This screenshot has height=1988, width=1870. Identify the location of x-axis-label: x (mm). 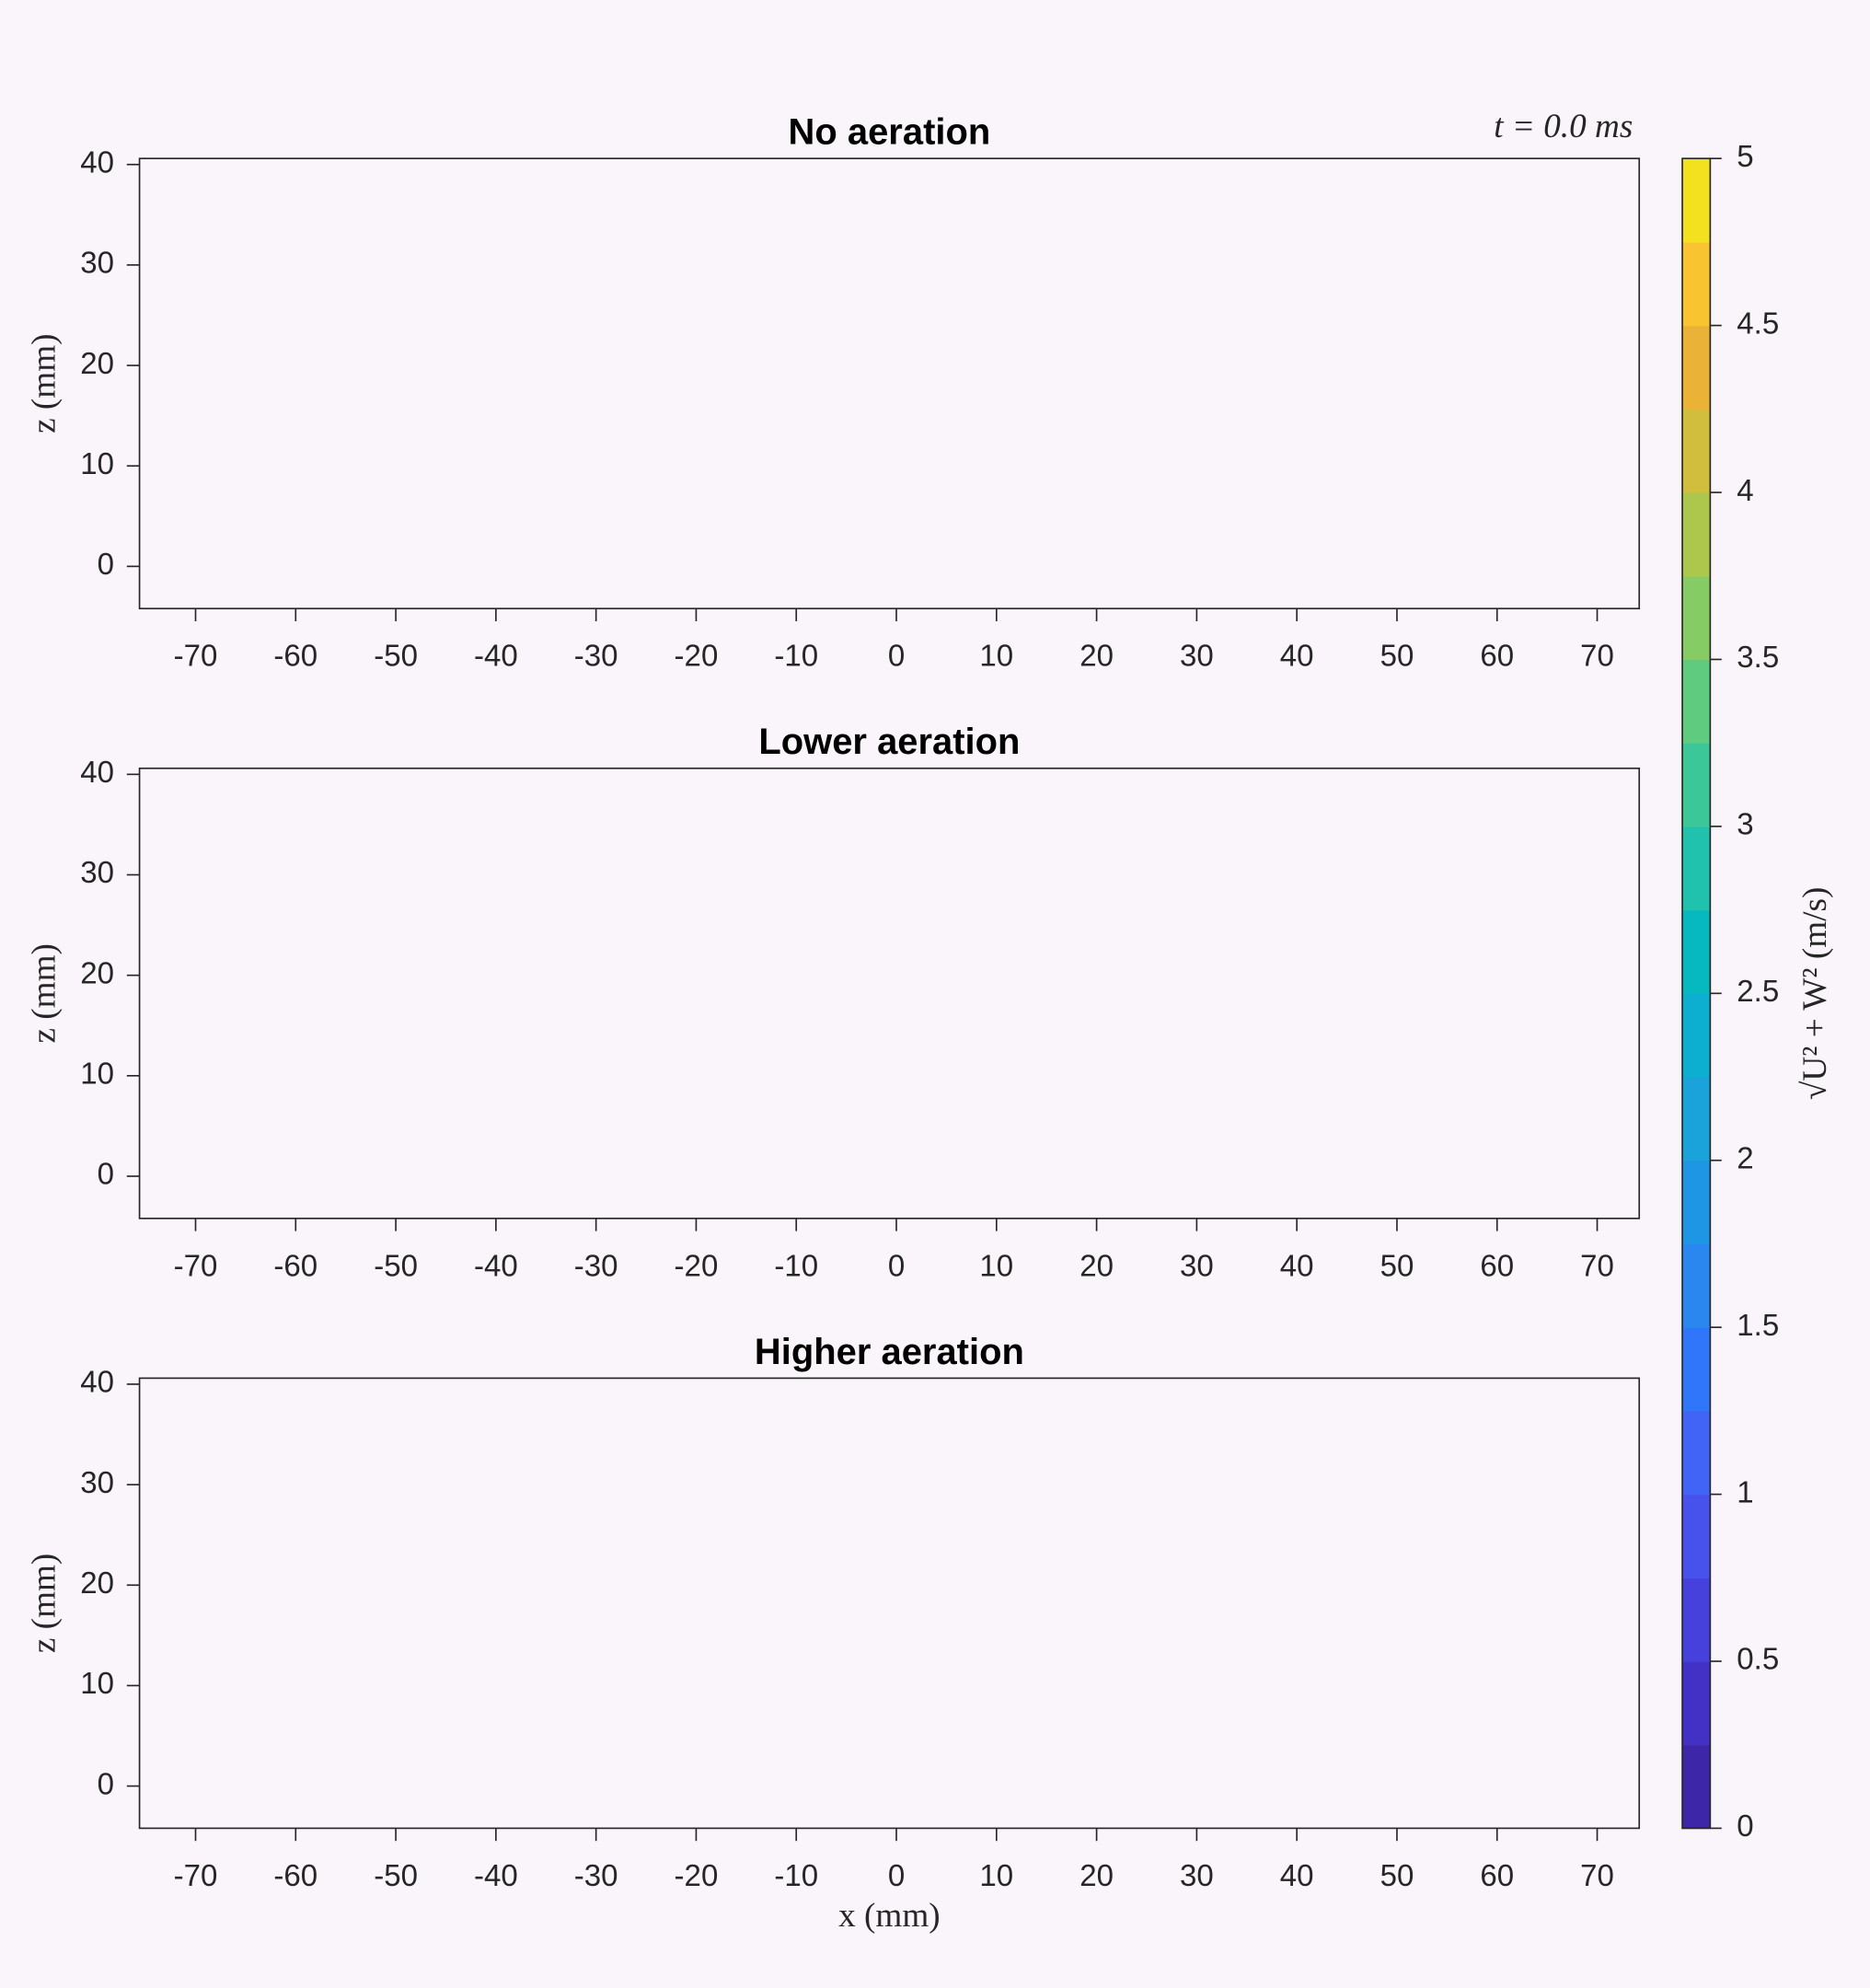
(890, 1916).